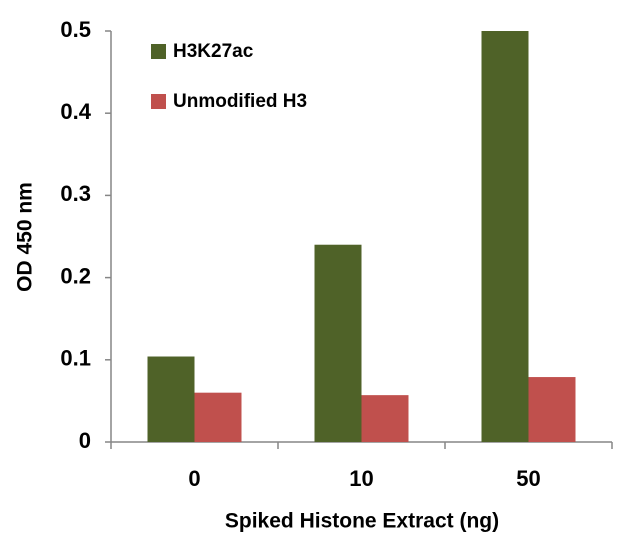  I want to click on x-axis-title: Spiked Histone Extract (ng), so click(362, 521).